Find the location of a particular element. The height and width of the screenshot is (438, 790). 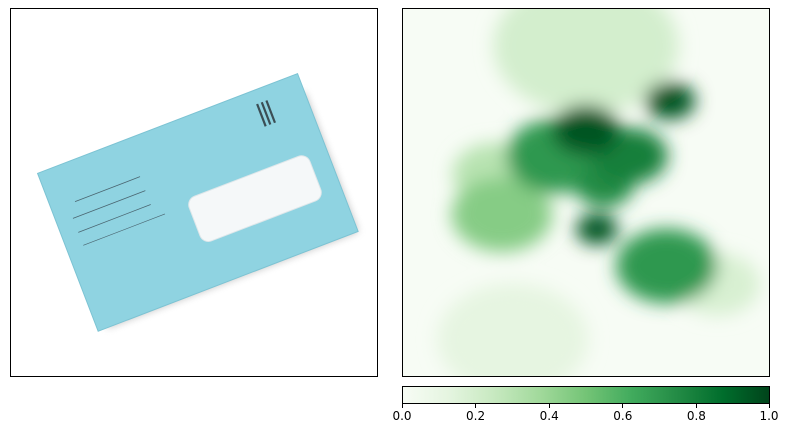

colorbar is located at coordinates (586, 395).